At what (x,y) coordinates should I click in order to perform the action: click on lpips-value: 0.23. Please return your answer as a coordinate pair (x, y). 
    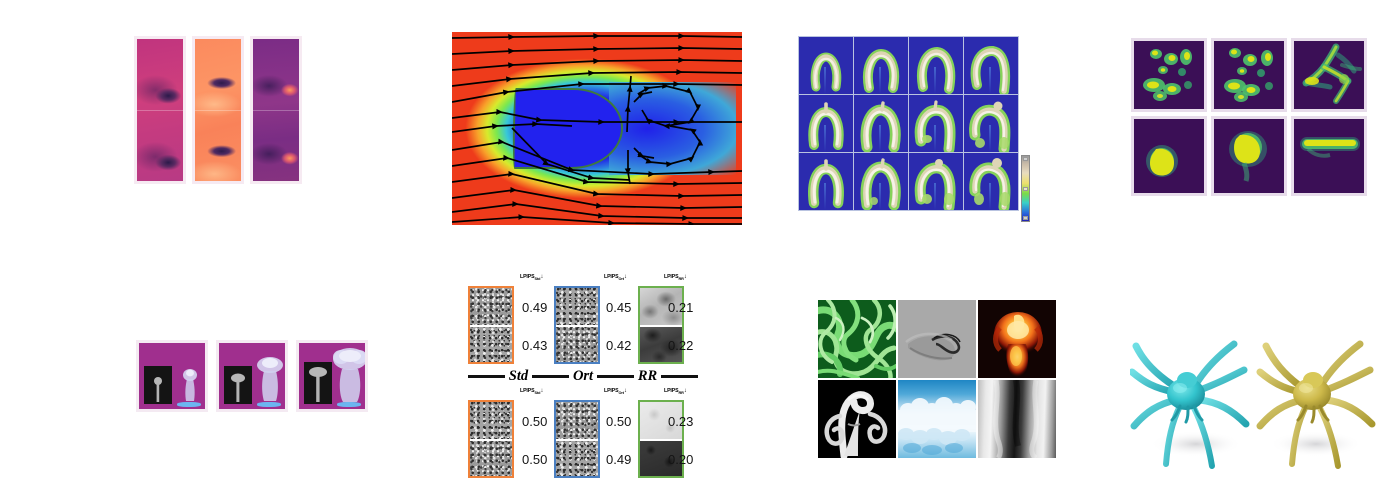
    Looking at the image, I should click on (681, 421).